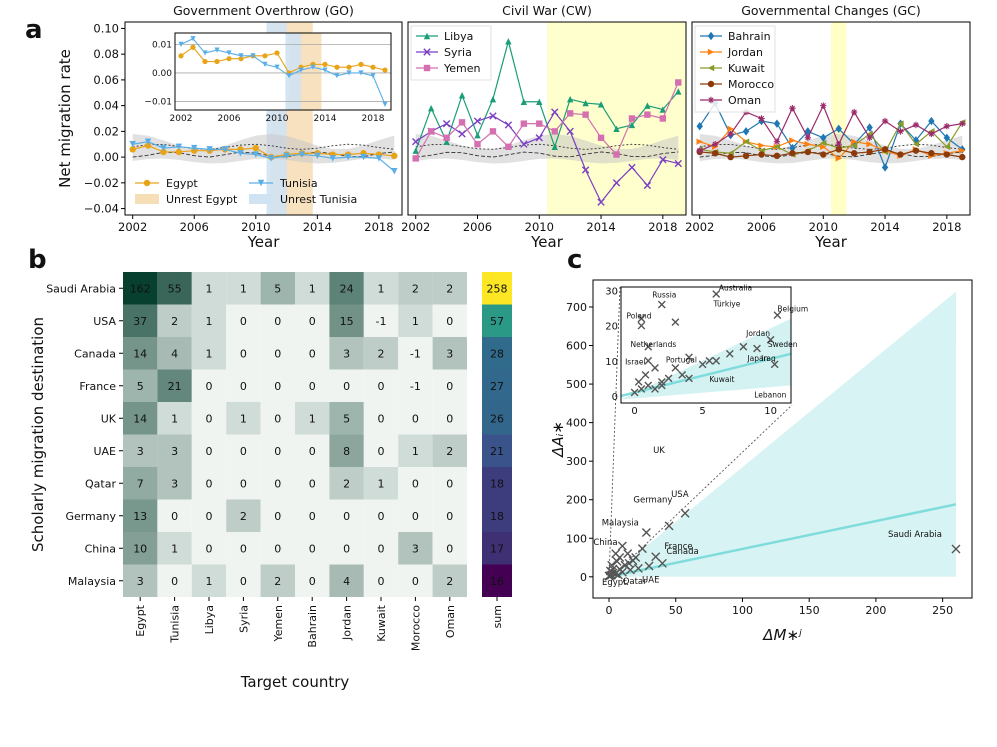 This screenshot has width=997, height=747. Describe the element at coordinates (605, 543) in the screenshot. I see `scatter-label: China` at that location.